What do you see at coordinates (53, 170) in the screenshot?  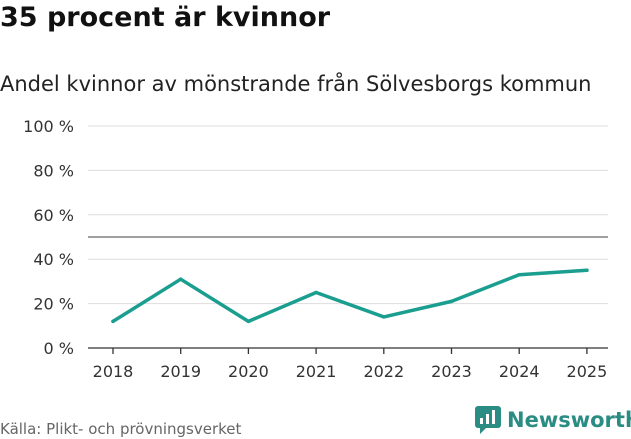 I see `y-tick-label: 80 %` at bounding box center [53, 170].